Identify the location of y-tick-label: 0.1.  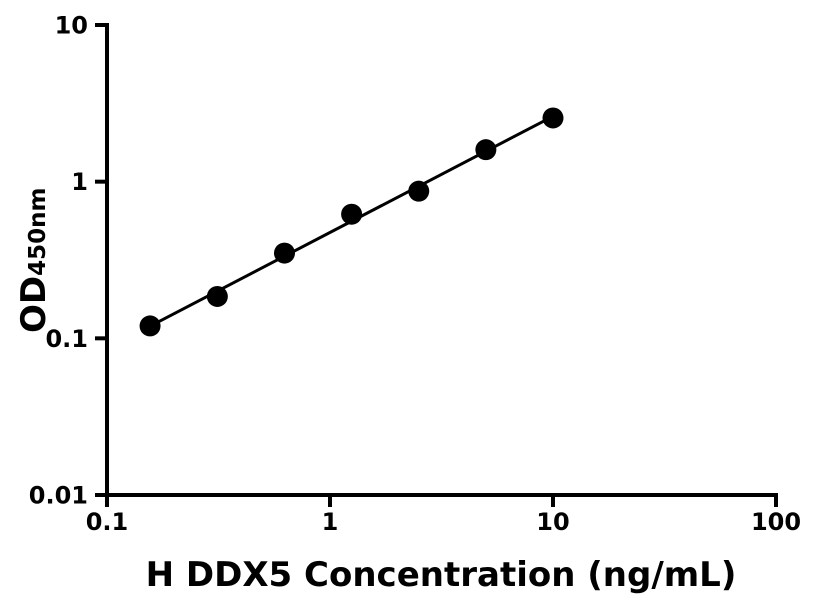
(66, 339).